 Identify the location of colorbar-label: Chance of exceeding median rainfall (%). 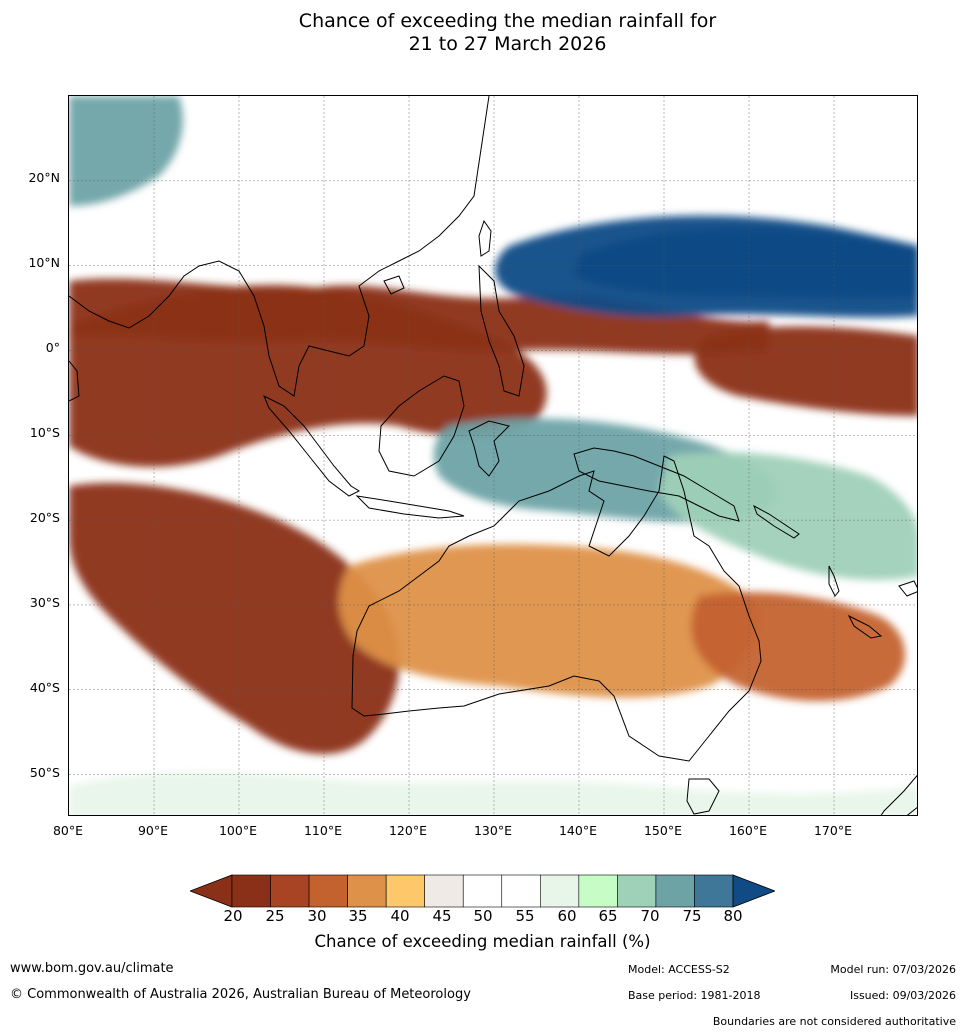
(482, 941).